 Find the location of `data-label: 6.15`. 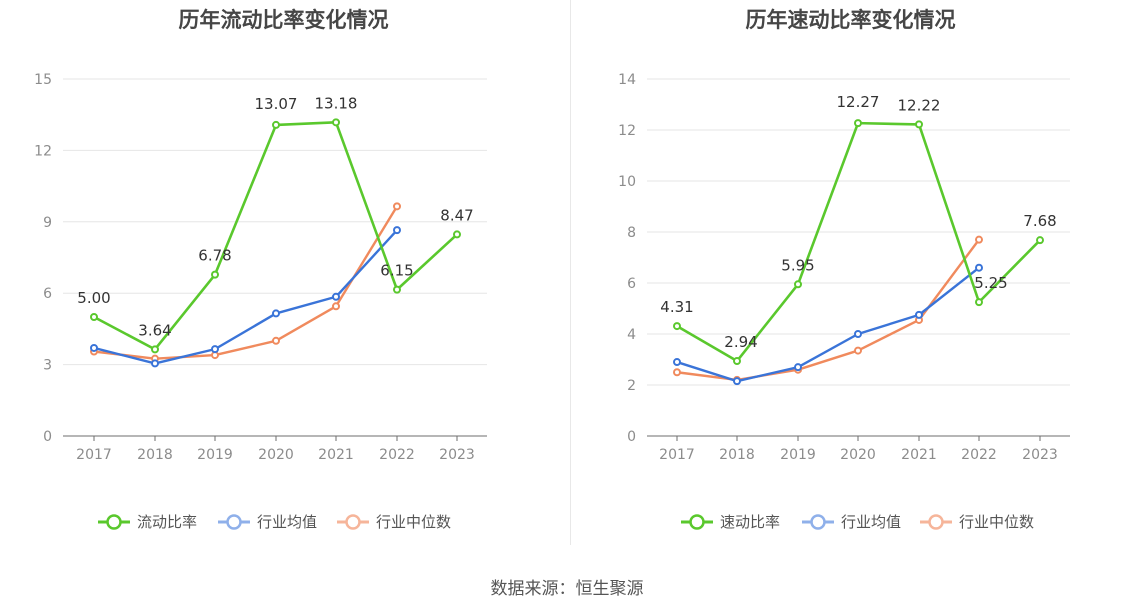

data-label: 6.15 is located at coordinates (396, 271).